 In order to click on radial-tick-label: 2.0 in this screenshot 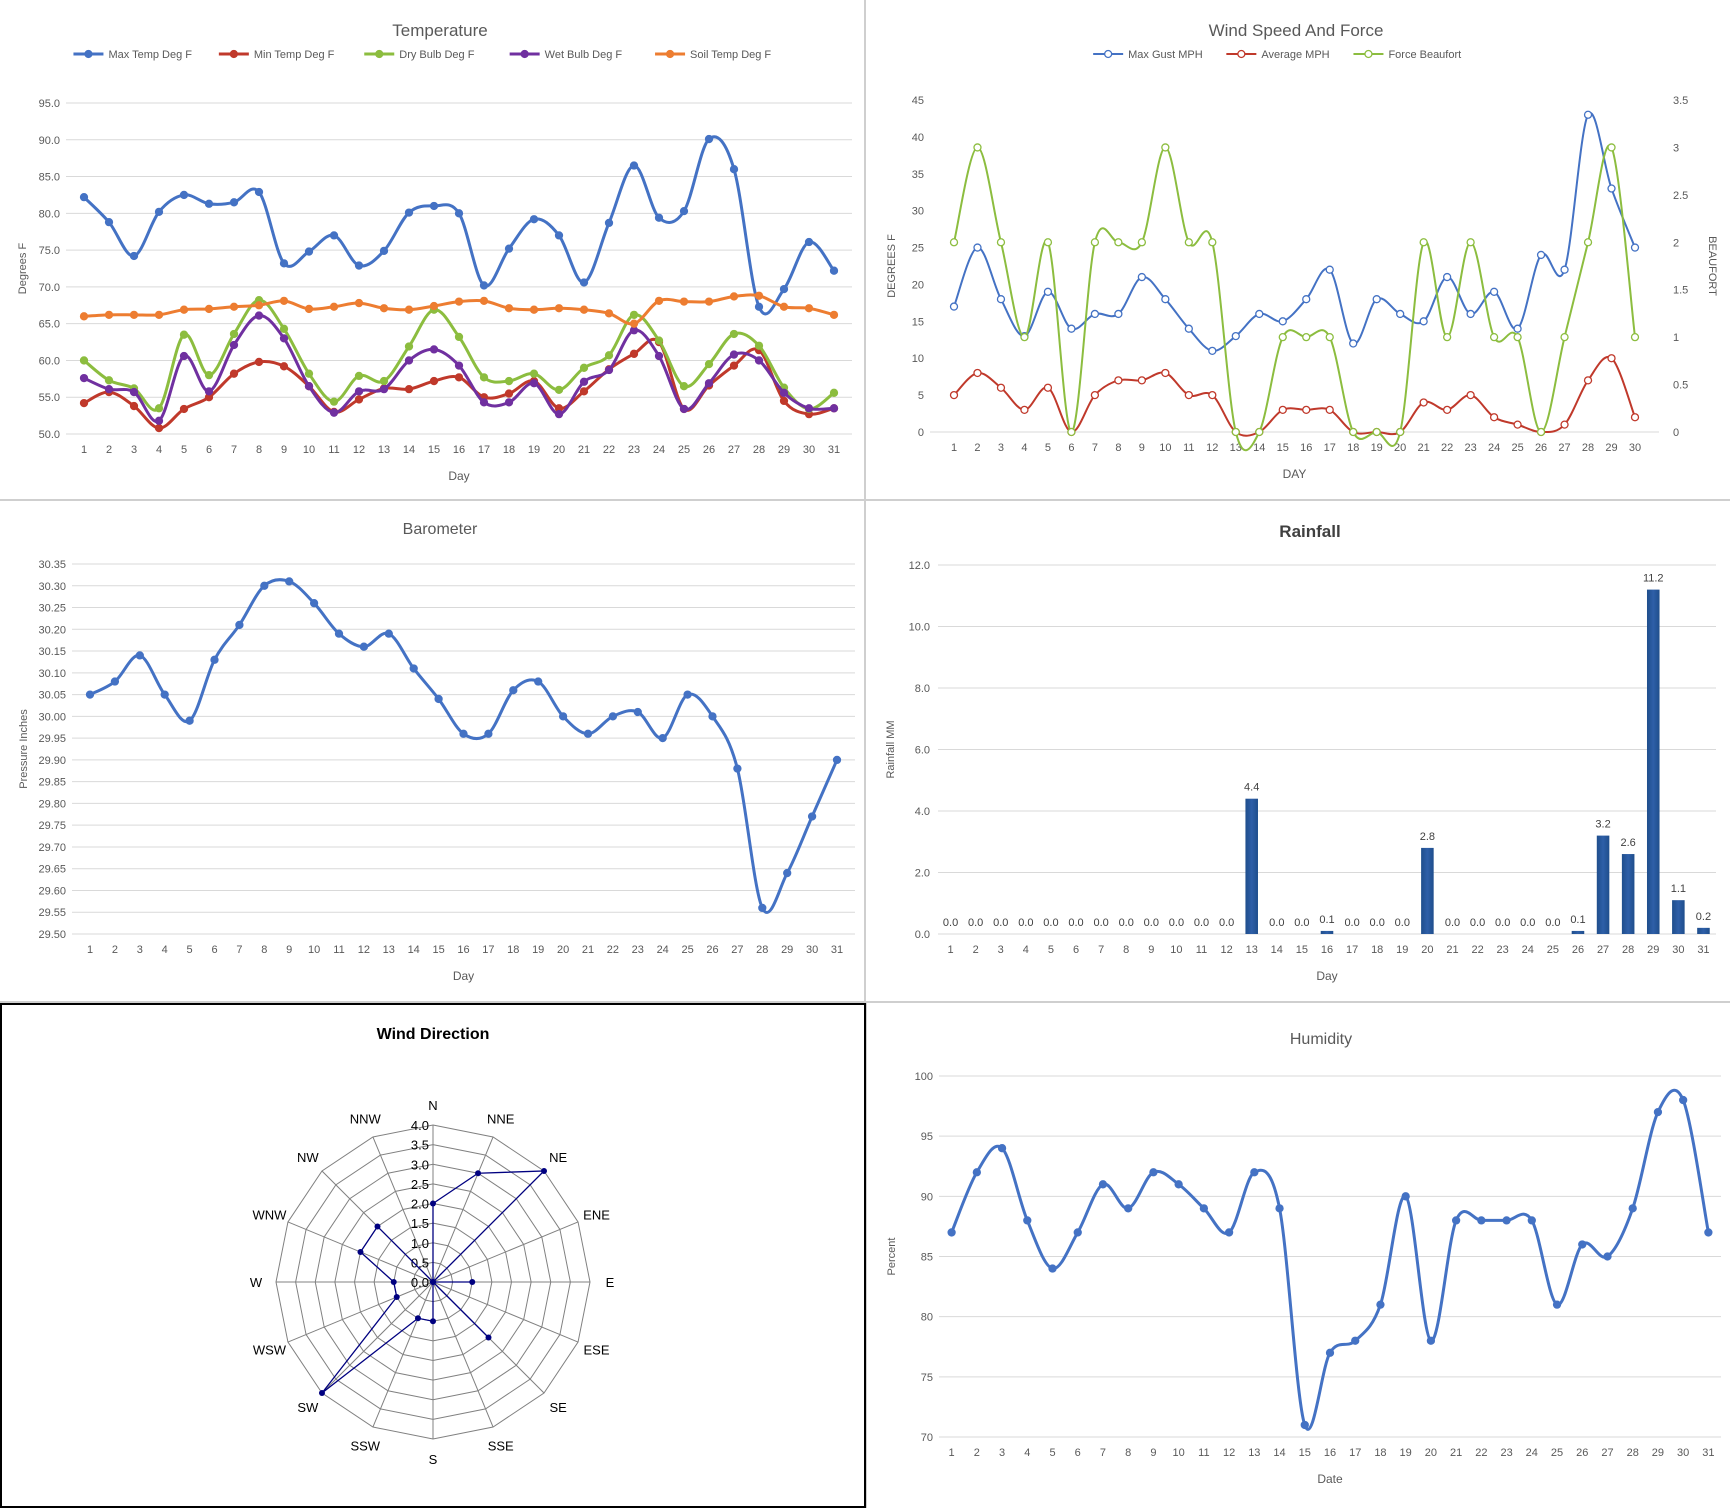, I will do `click(420, 1204)`.